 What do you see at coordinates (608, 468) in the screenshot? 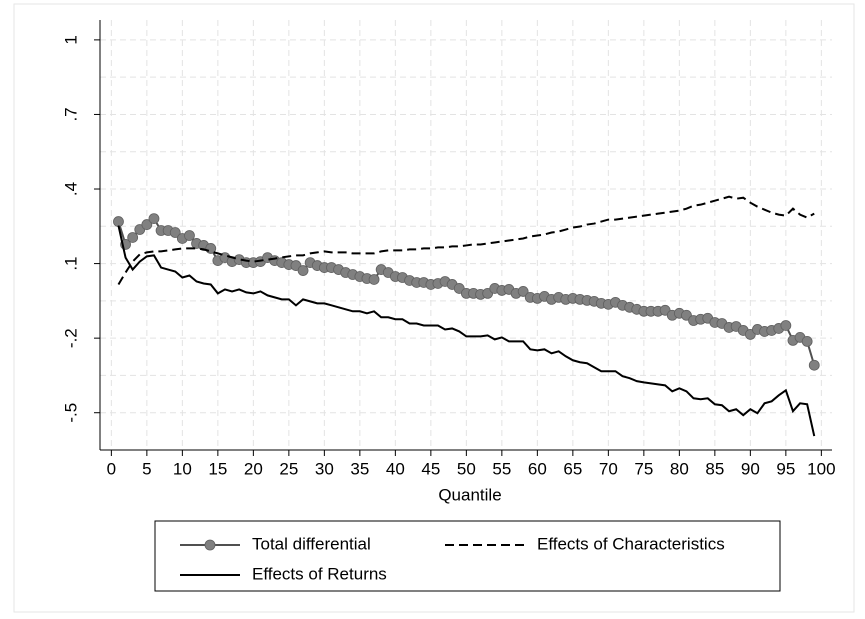
I see `x-tick-label: 70` at bounding box center [608, 468].